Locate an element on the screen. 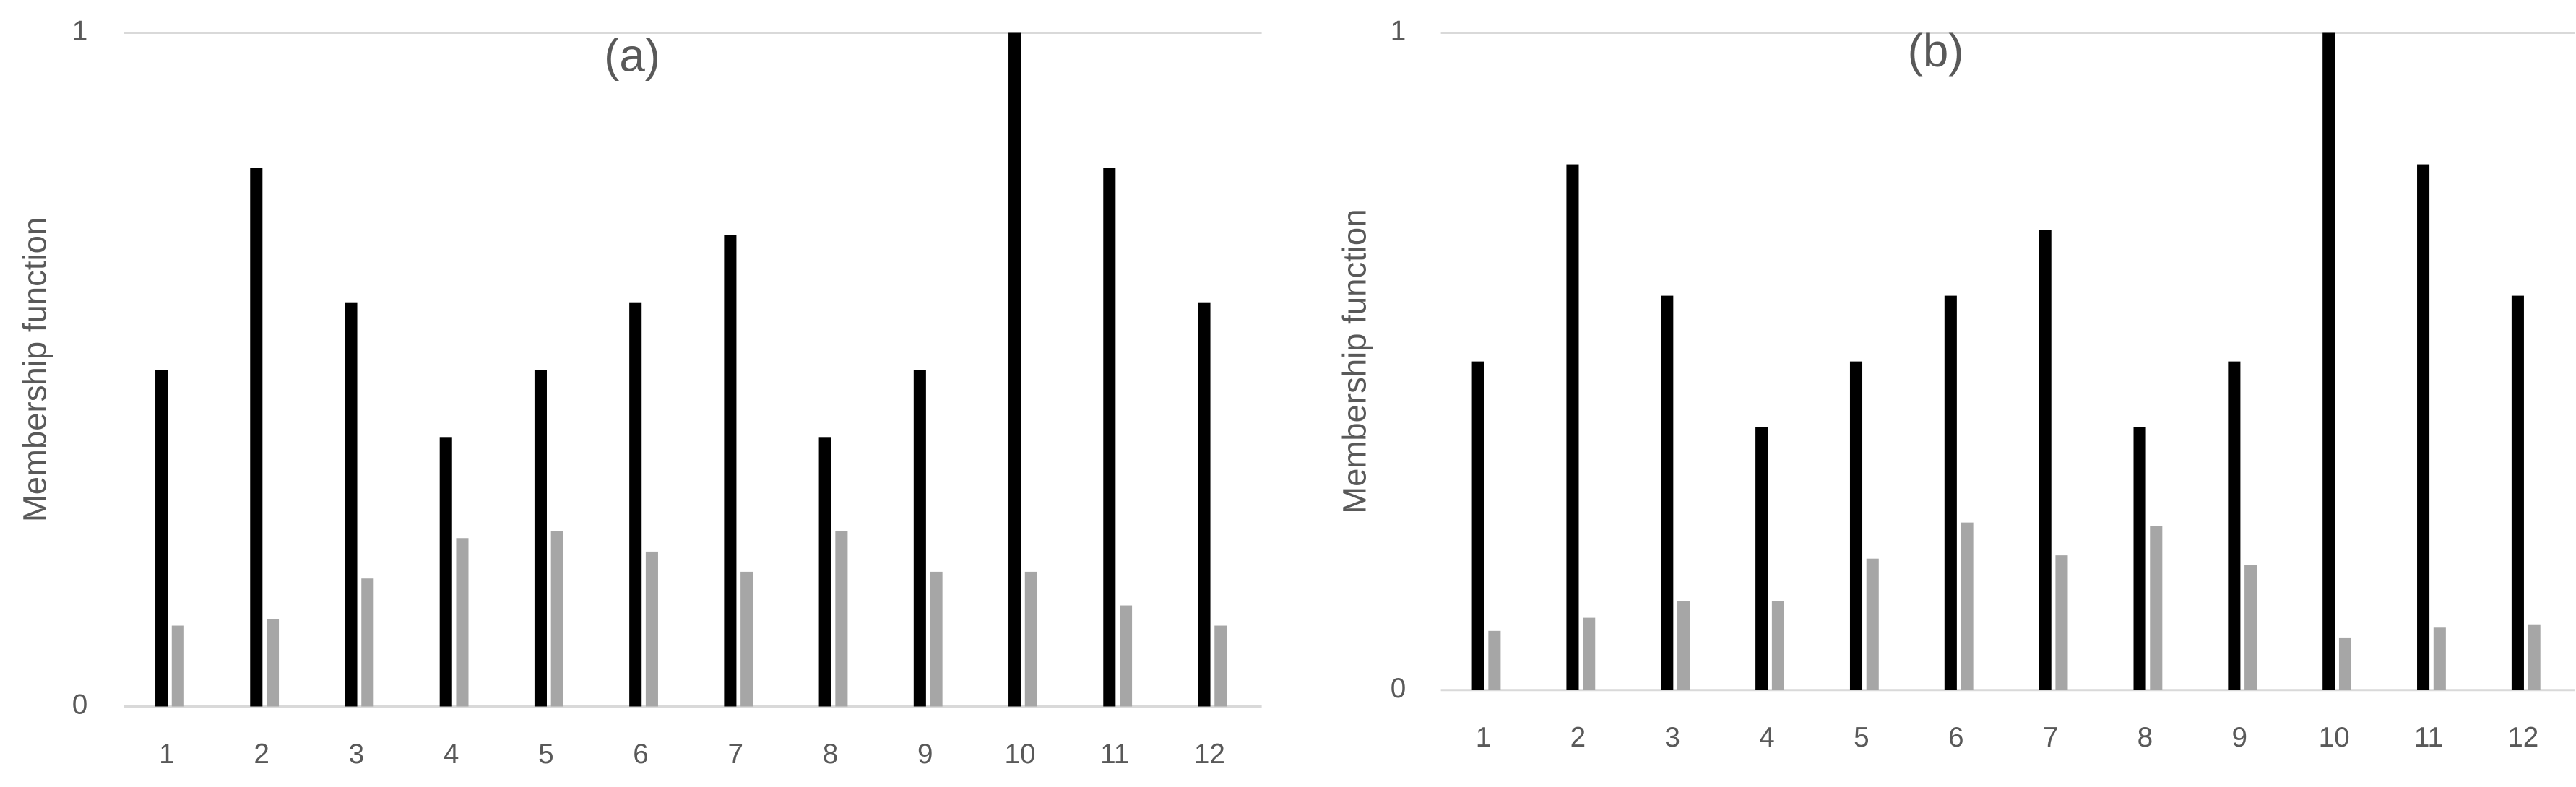 The height and width of the screenshot is (787, 2576). chart-title: (a) is located at coordinates (632, 56).